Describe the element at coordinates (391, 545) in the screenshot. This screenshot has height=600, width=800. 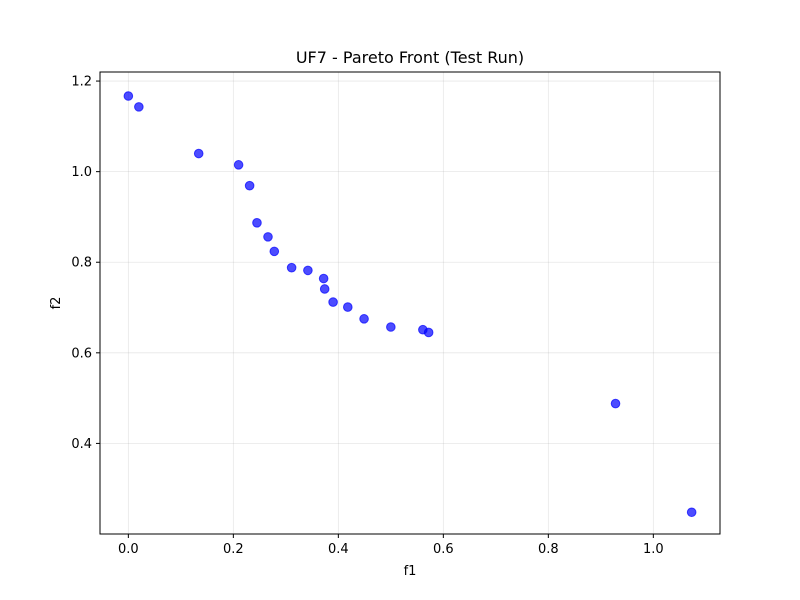
I see `x-axis: 0.0 0.2 0.4 0.6 0.8 1.0` at that location.